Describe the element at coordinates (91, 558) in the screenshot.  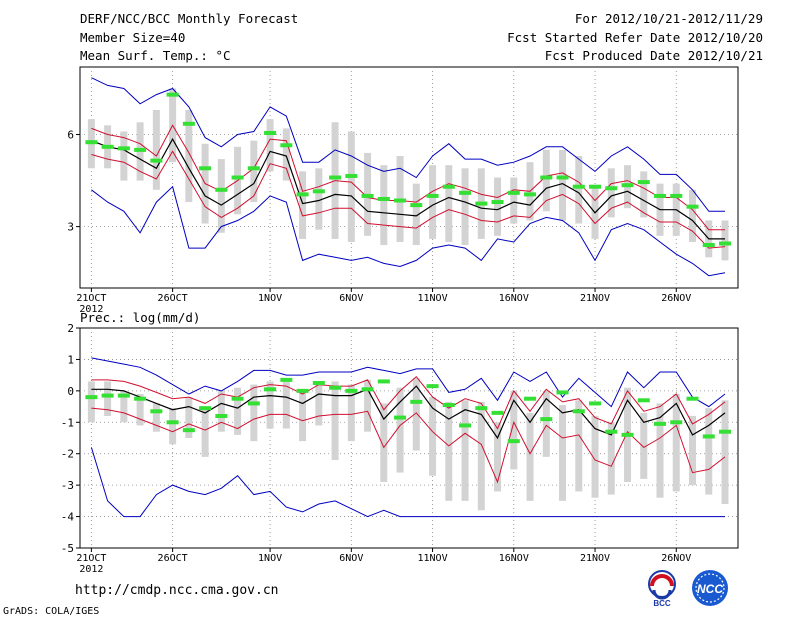
I see `prec-xtick-label: 21OCT` at that location.